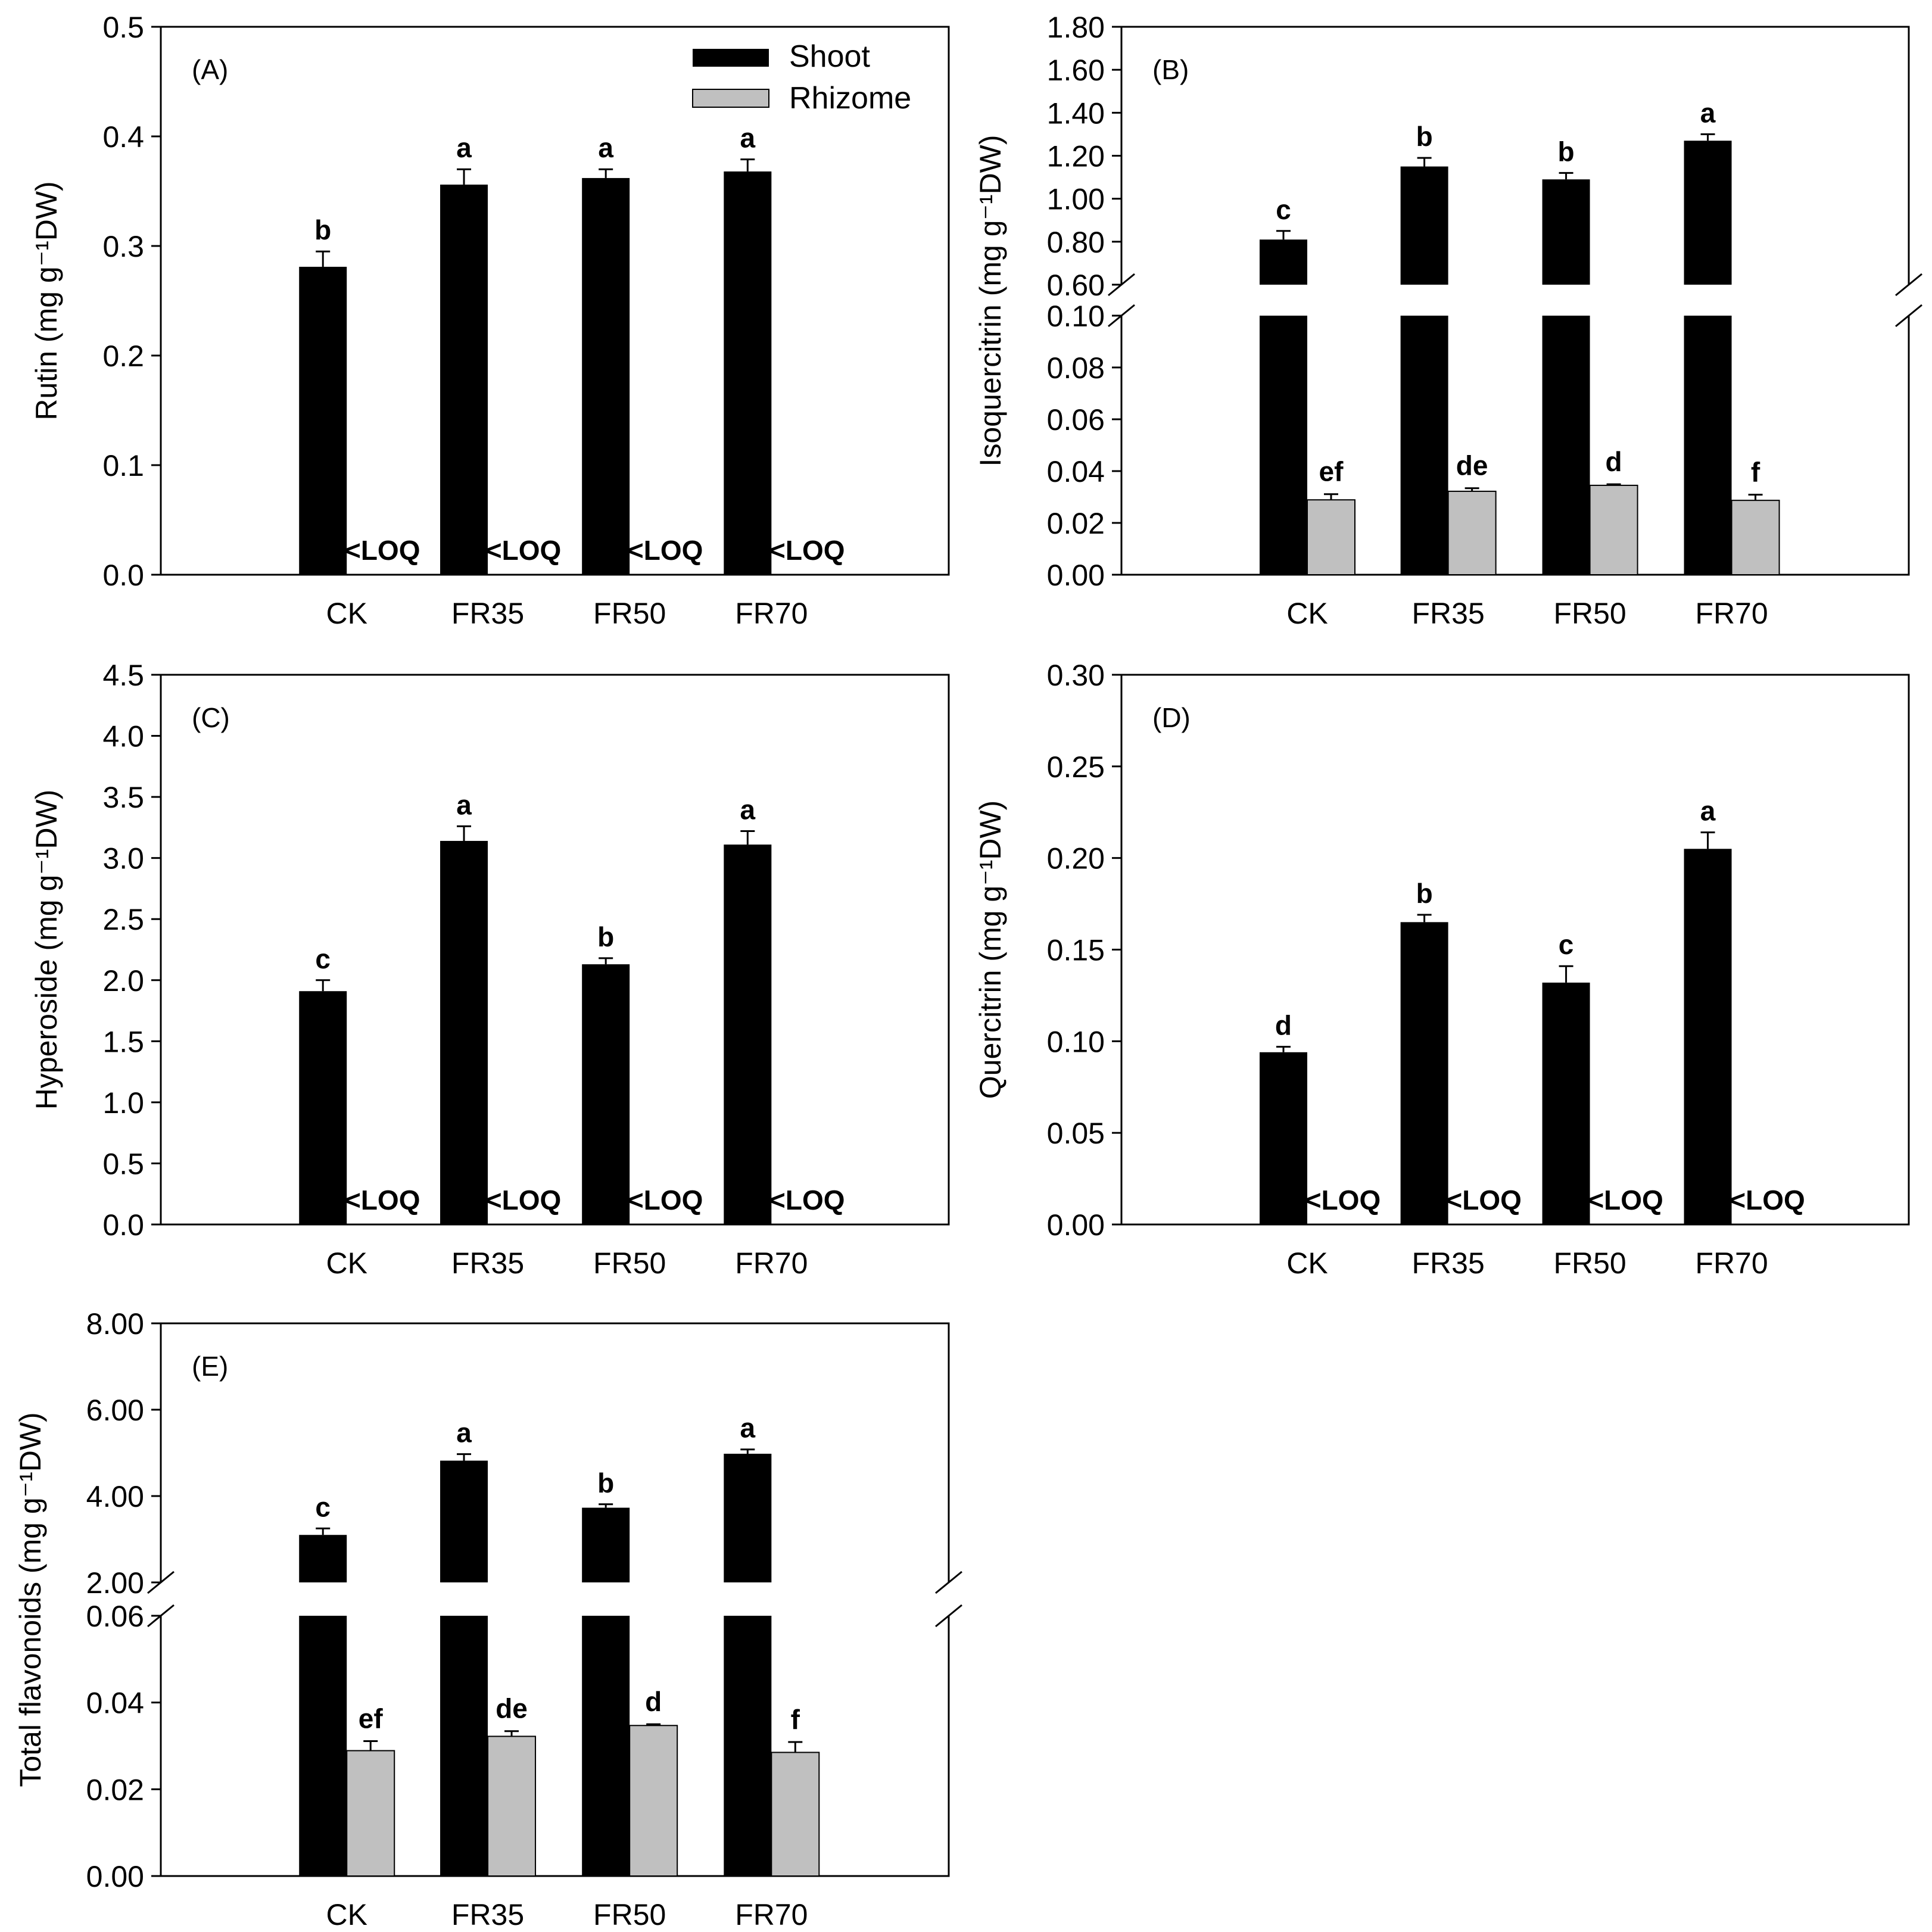 This screenshot has height=1932, width=1932. Describe the element at coordinates (731, 58) in the screenshot. I see `legend-swatch-shoot` at that location.